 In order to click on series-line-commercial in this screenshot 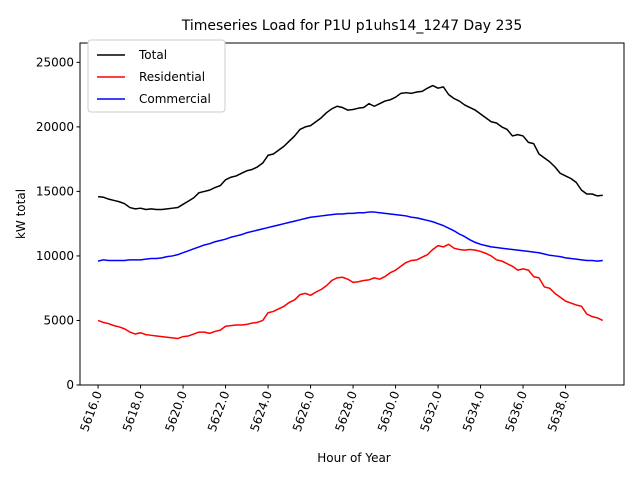, I will do `click(350, 236)`.